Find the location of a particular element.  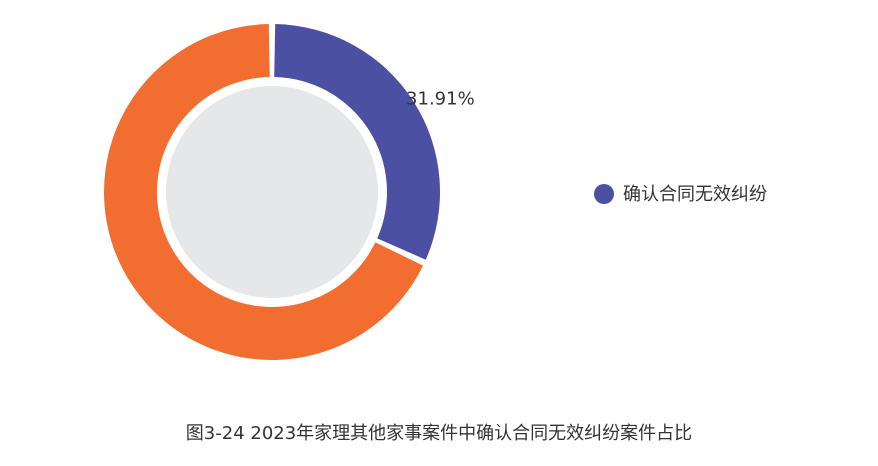

donut-center is located at coordinates (272, 192).